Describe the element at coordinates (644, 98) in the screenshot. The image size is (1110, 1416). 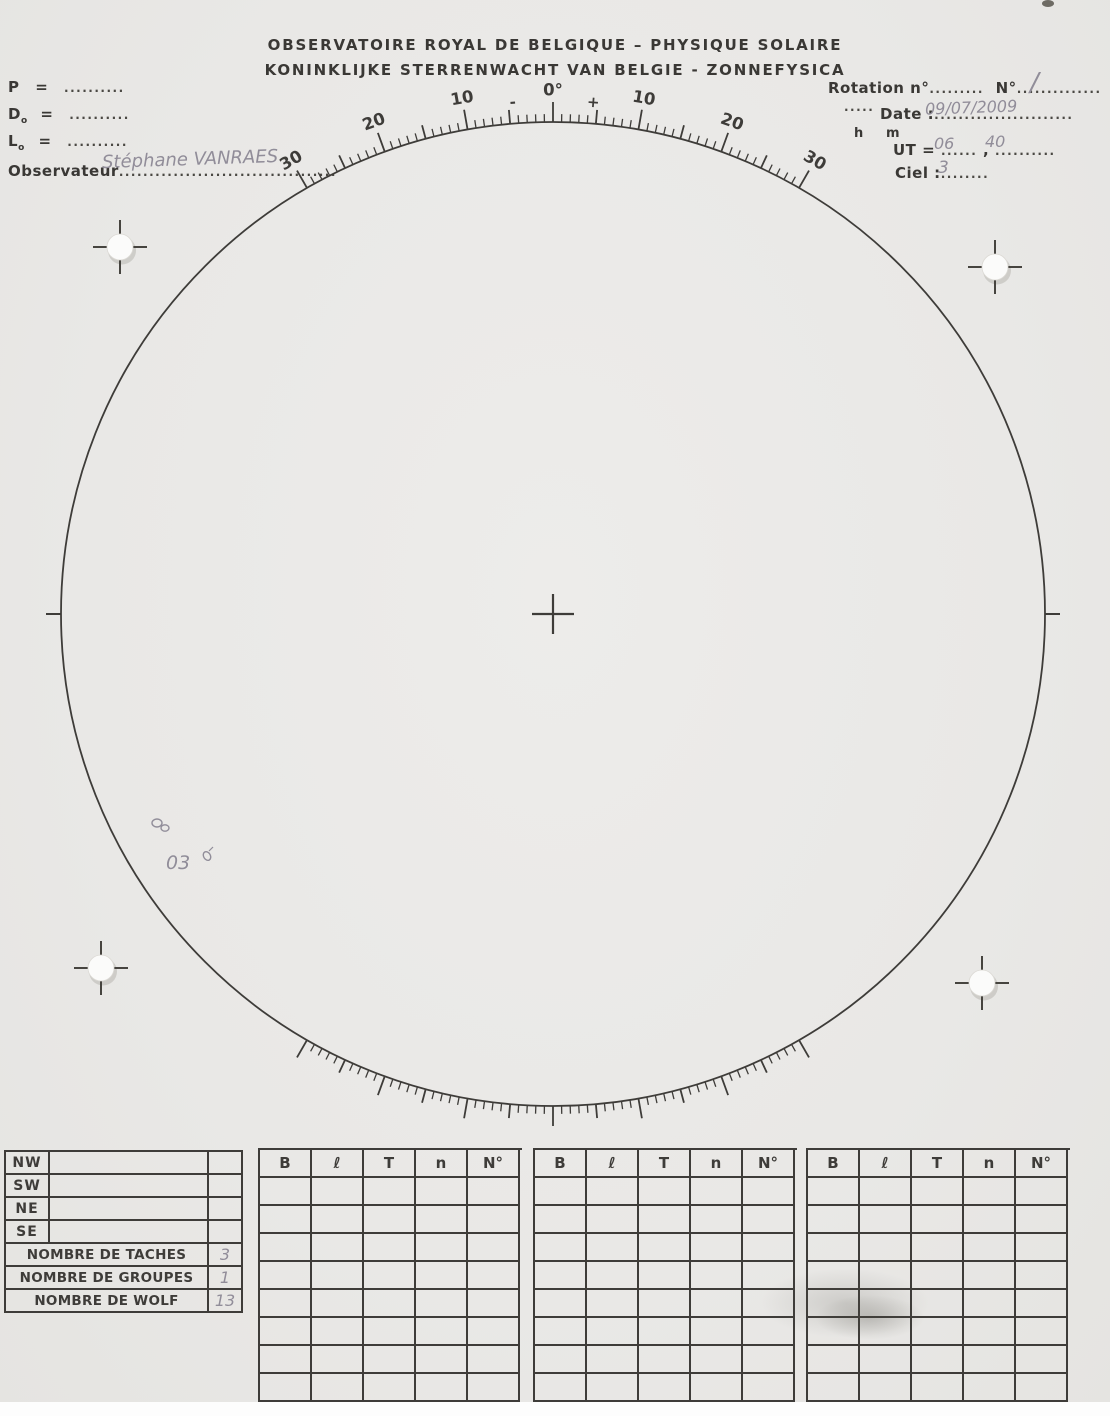
I see `scale-label: 10` at that location.